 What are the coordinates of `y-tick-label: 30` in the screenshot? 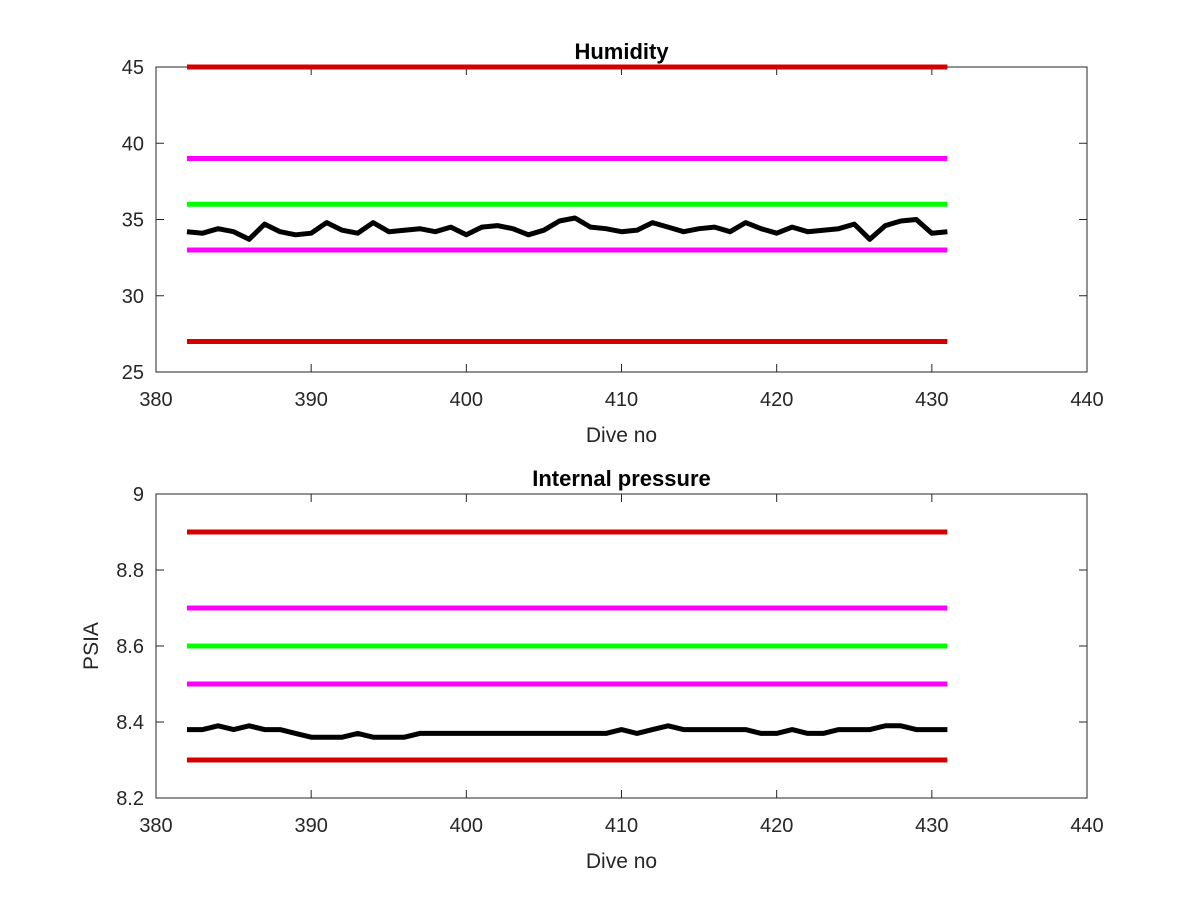 It's located at (133, 297).